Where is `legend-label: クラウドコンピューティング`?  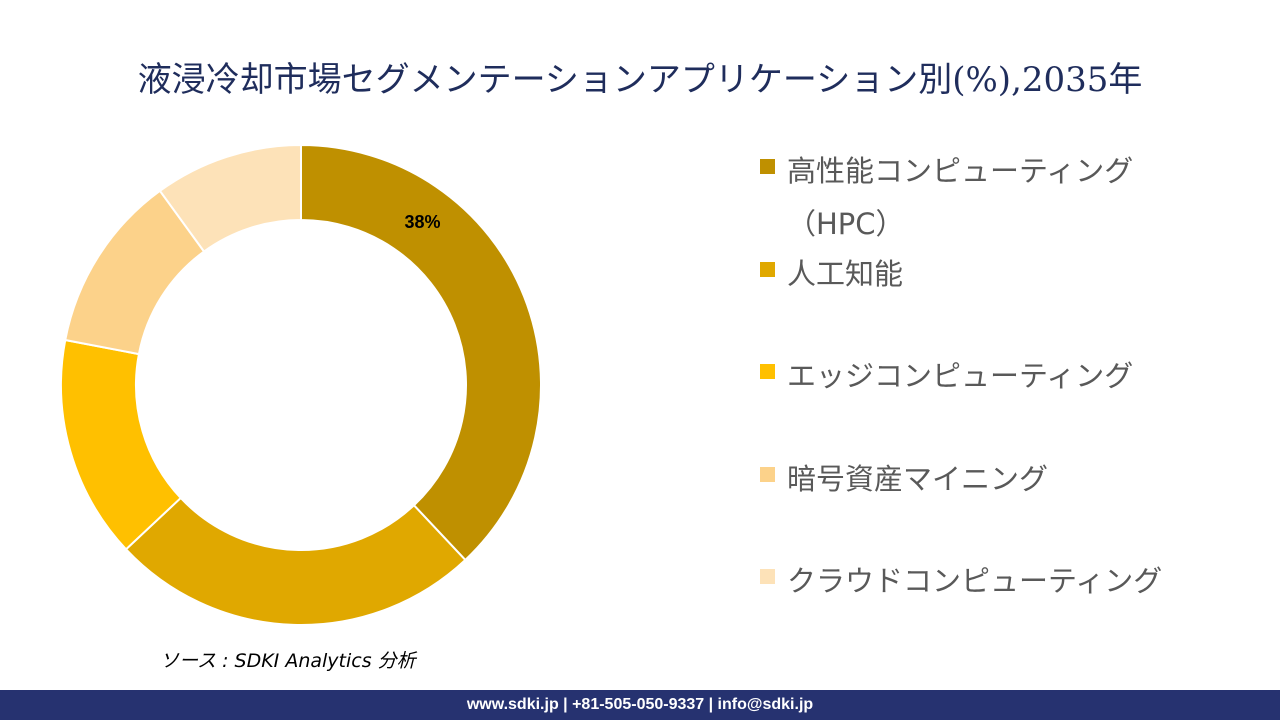
legend-label: クラウドコンピューティング is located at coordinates (975, 581).